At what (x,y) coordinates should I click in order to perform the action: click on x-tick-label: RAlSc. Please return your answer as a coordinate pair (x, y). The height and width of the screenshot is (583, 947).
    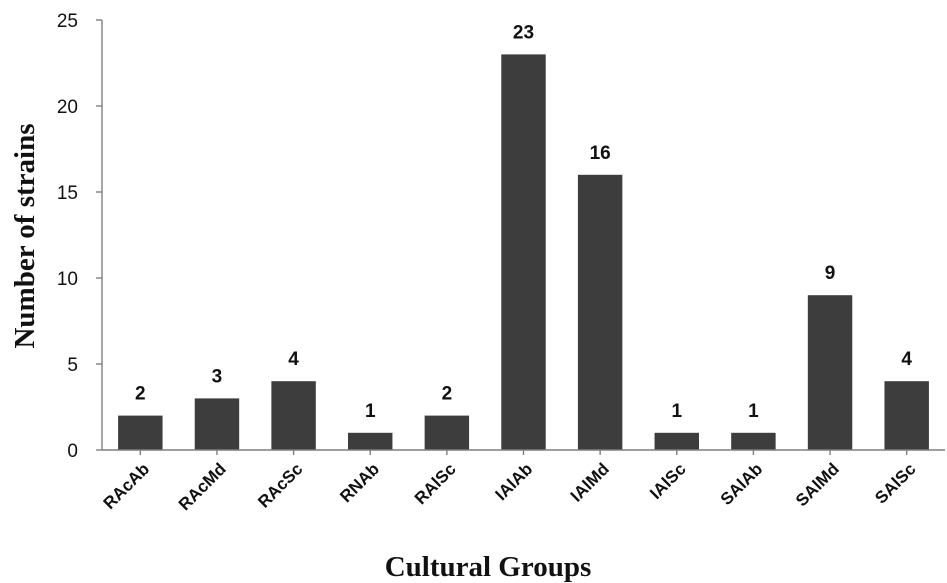
    Looking at the image, I should click on (435, 483).